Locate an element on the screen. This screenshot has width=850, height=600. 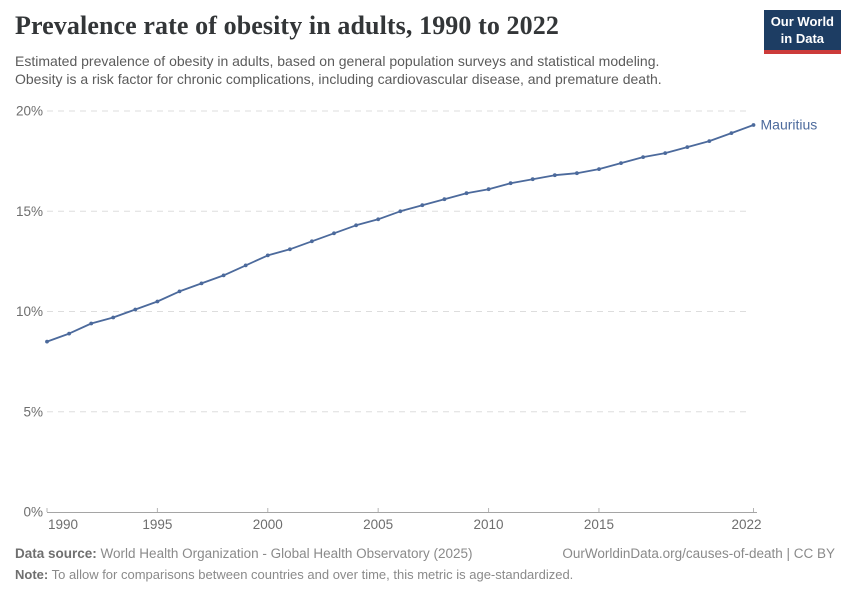
x-tick-label: 2005 is located at coordinates (378, 524).